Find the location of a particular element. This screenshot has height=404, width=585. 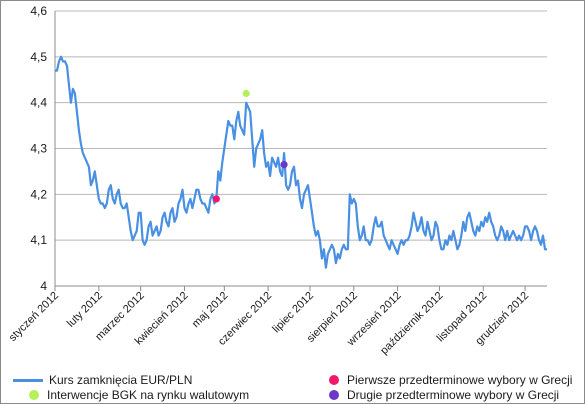

legend-greece1-label: Pierwsze przedterminowe wybory w Grecji is located at coordinates (460, 380).